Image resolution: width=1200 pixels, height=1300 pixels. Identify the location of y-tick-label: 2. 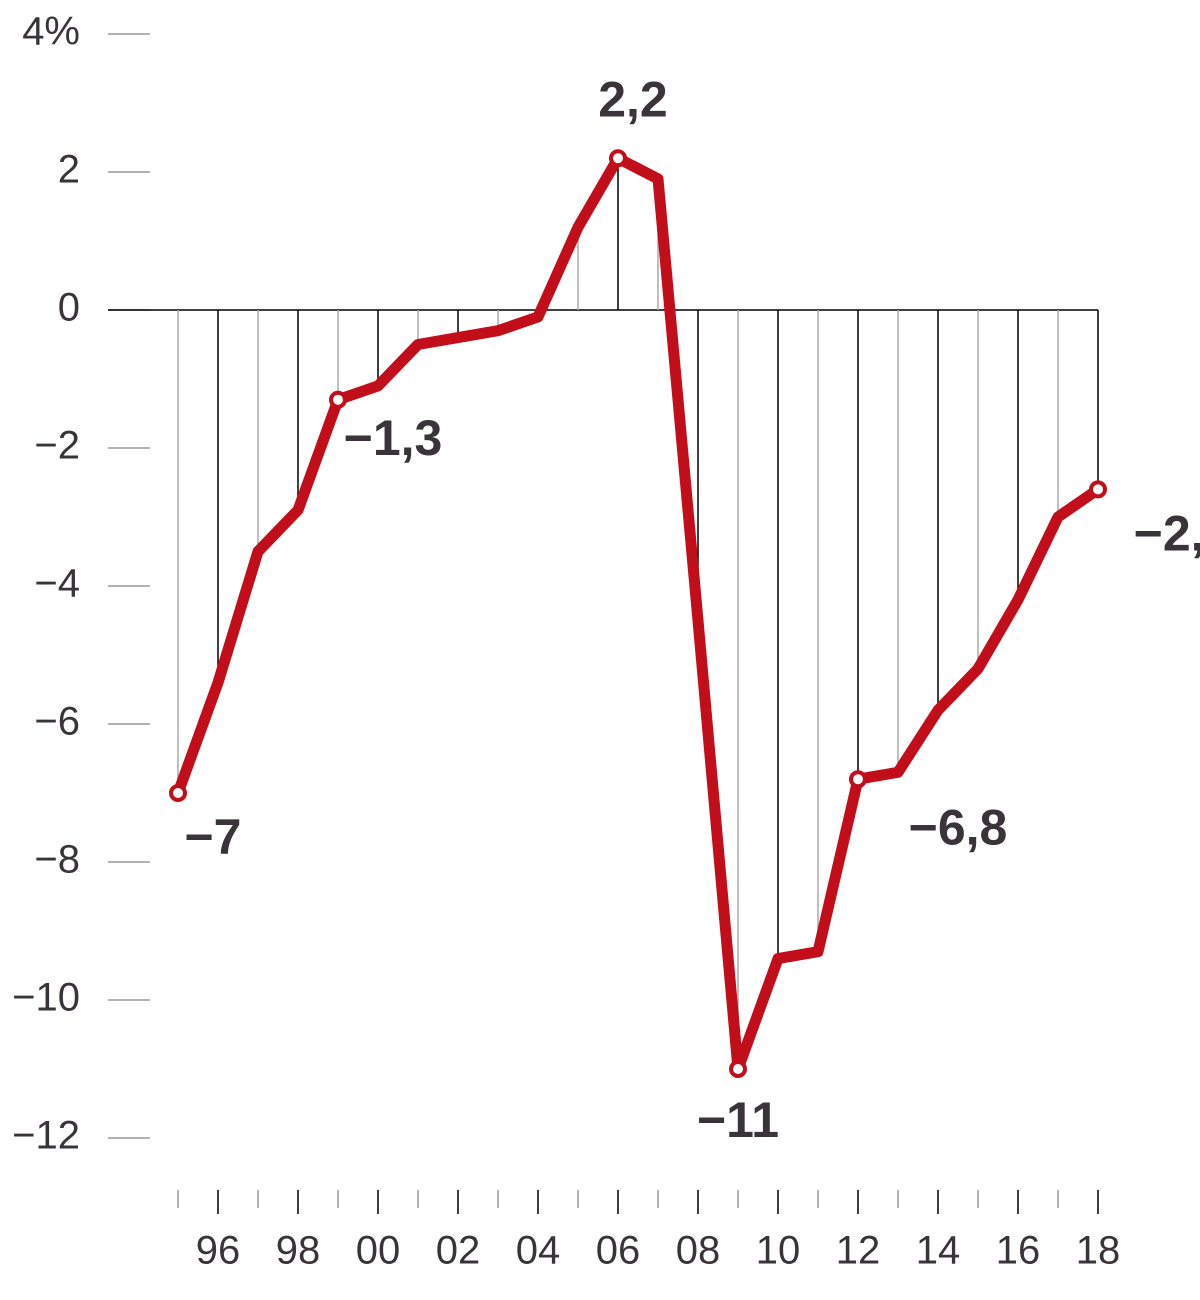
(69, 170).